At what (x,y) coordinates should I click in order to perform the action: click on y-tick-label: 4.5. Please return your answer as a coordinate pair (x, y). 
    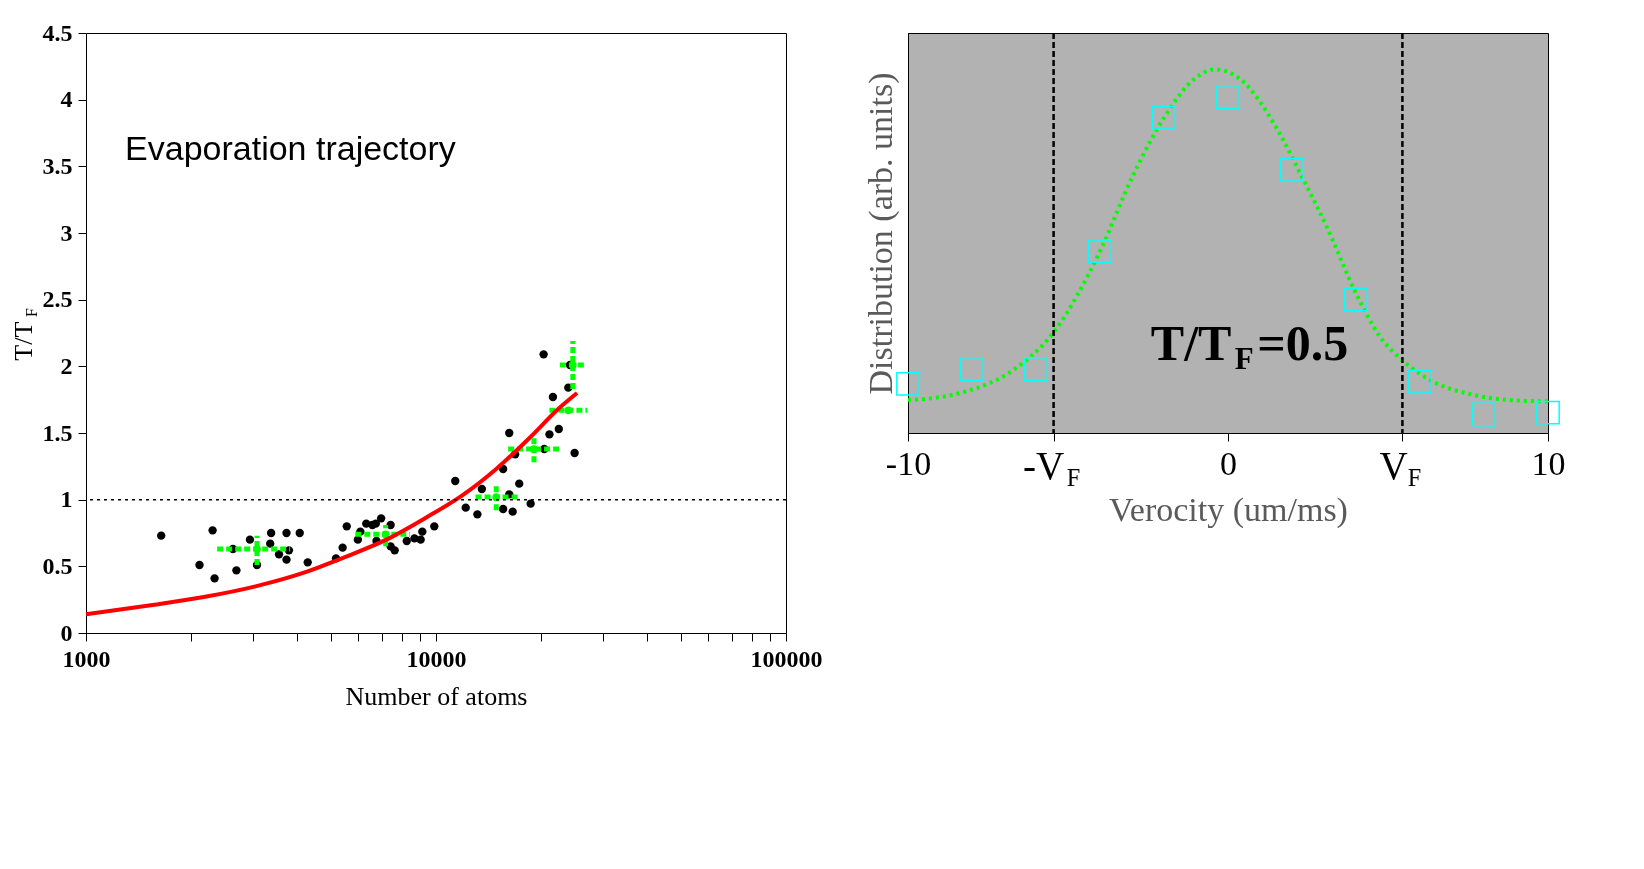
    Looking at the image, I should click on (57, 32).